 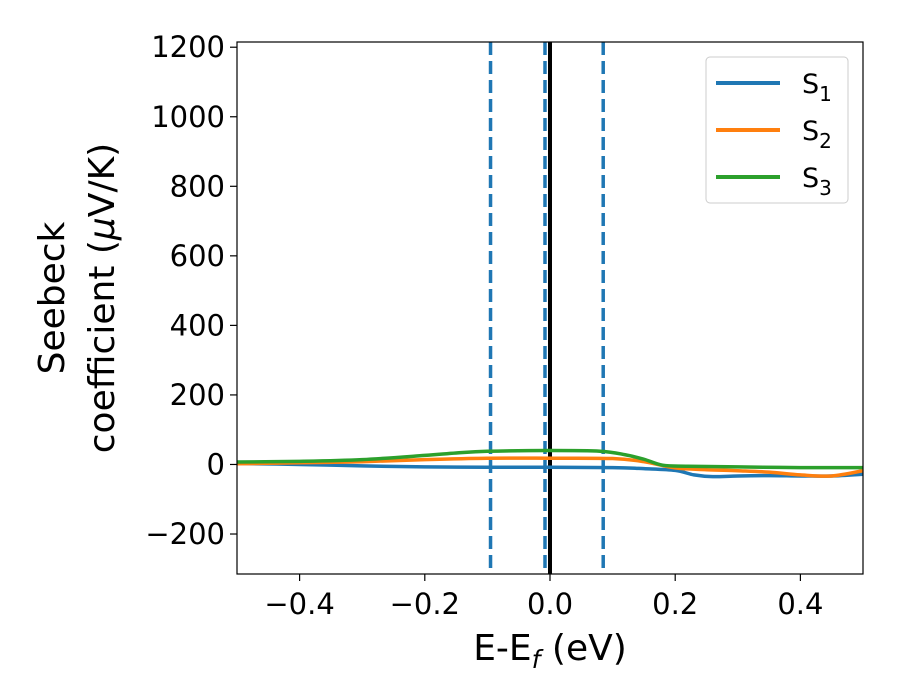 I want to click on y-axis-label-suffix: V/K), so click(x=102, y=180).